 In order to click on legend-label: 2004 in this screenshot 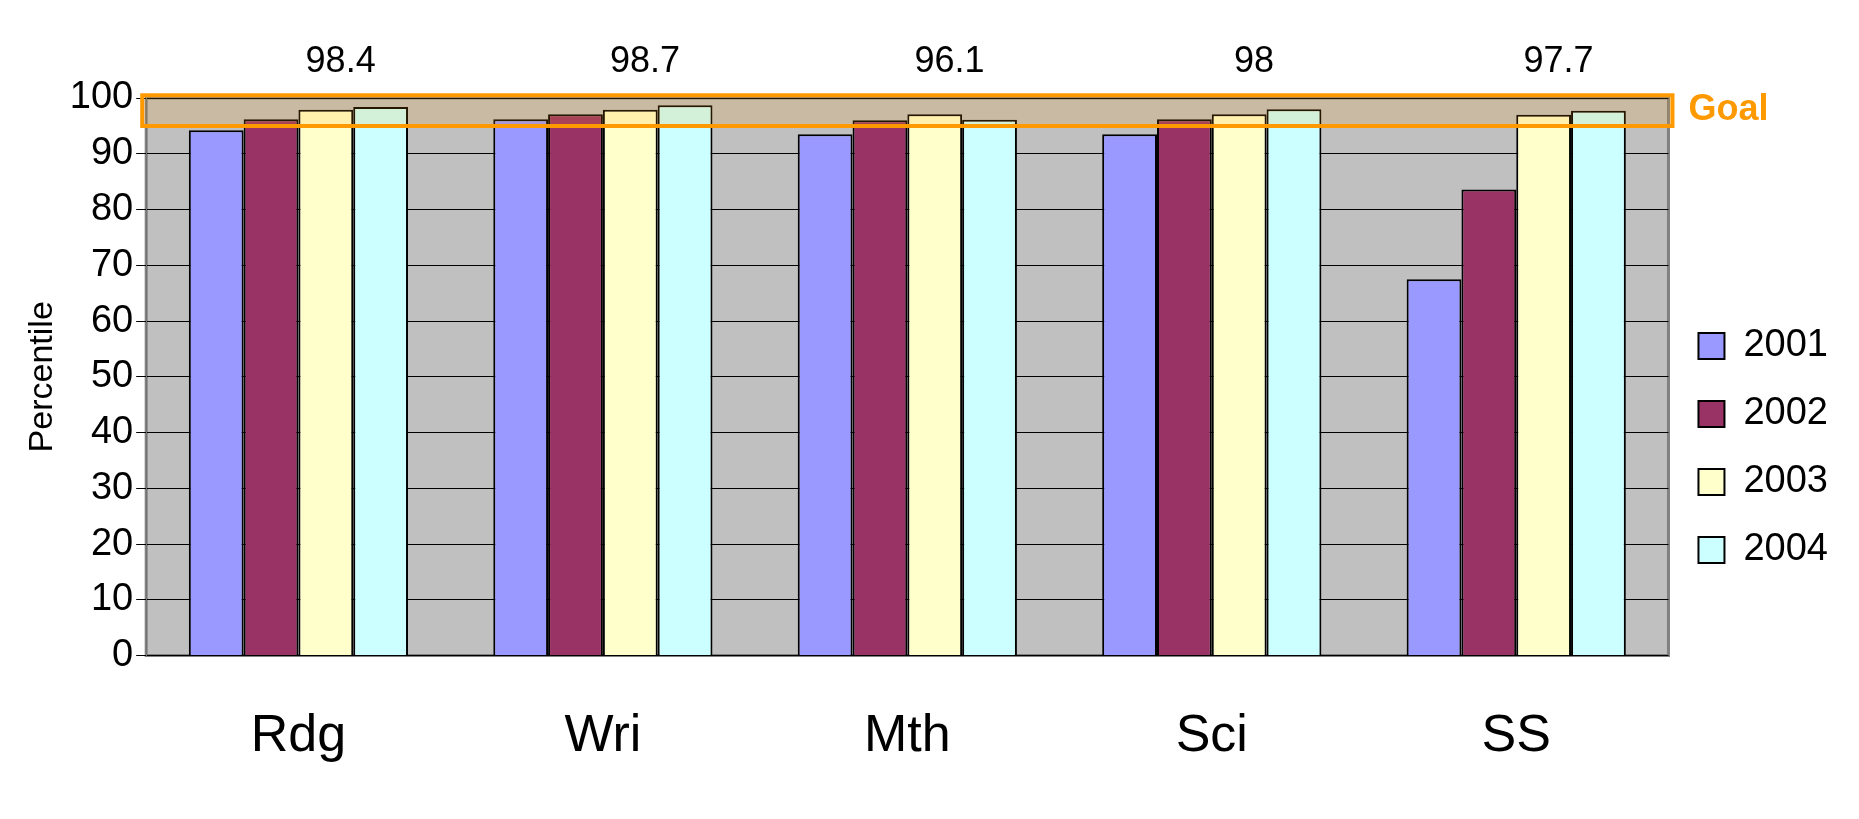, I will do `click(1786, 547)`.